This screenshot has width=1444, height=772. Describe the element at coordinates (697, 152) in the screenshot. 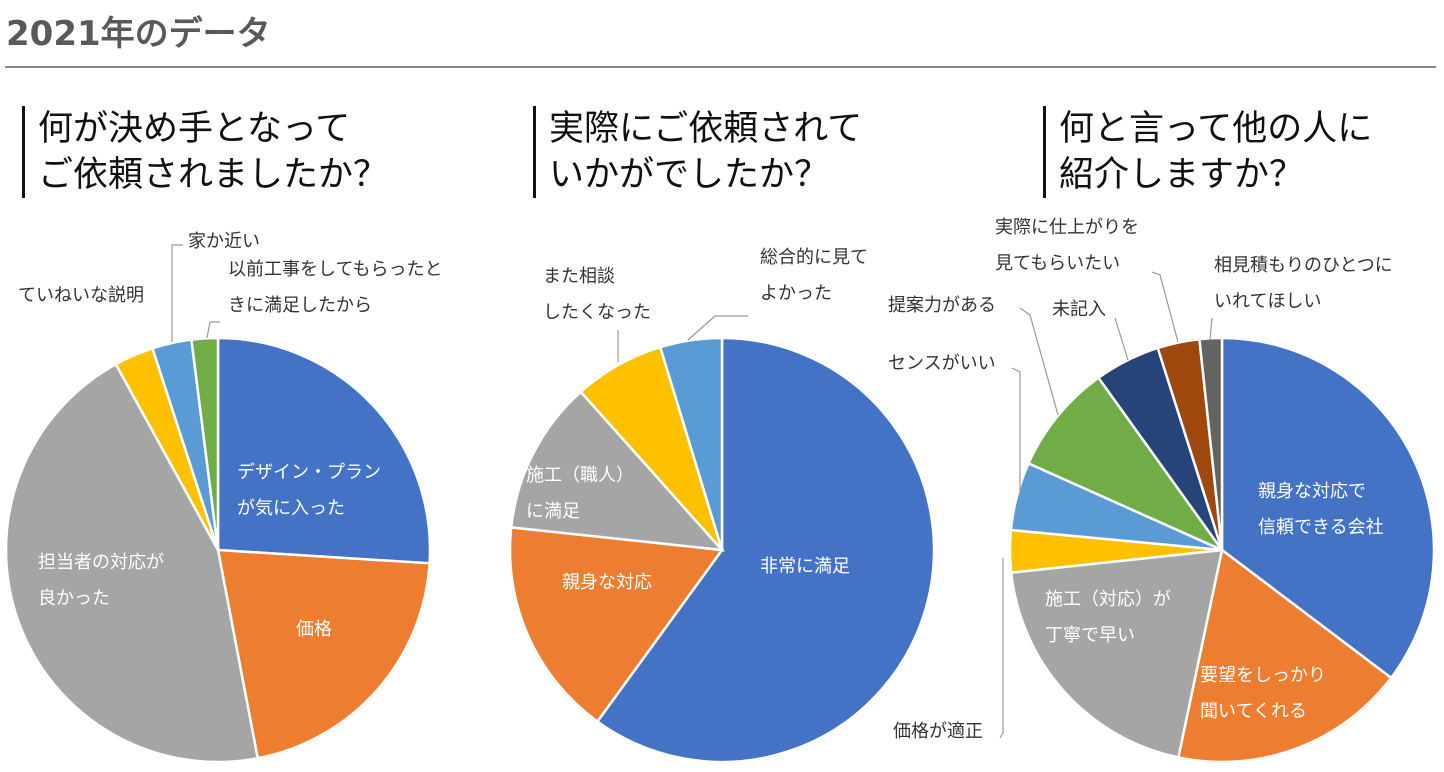

I see `question-title: 実際にご依頼されて いかがでしたか？` at that location.